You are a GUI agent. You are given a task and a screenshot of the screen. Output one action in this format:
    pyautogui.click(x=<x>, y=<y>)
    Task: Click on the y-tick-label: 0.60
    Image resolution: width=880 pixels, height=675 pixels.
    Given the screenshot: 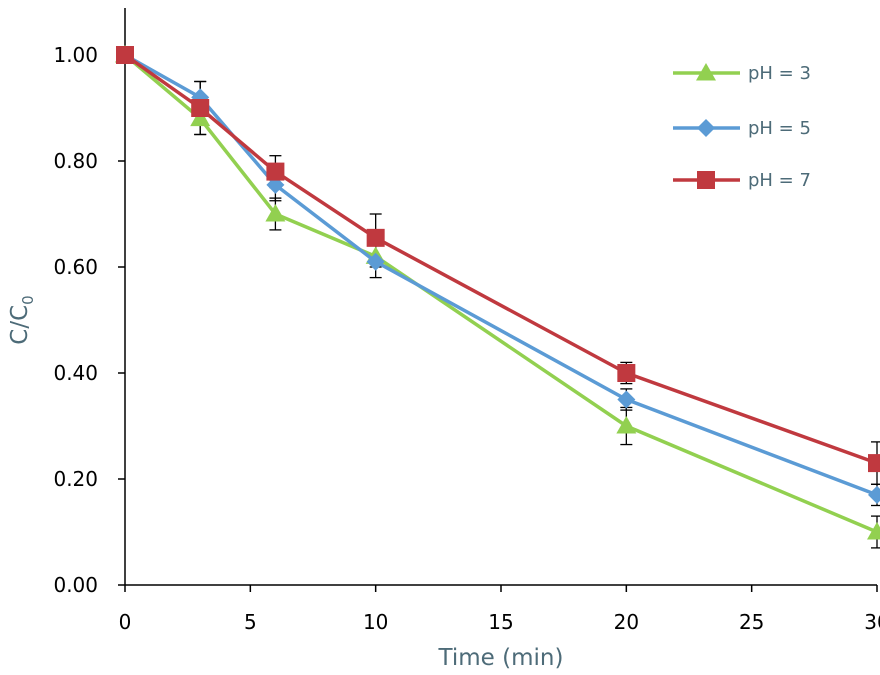 What is the action you would take?
    pyautogui.click(x=75, y=267)
    